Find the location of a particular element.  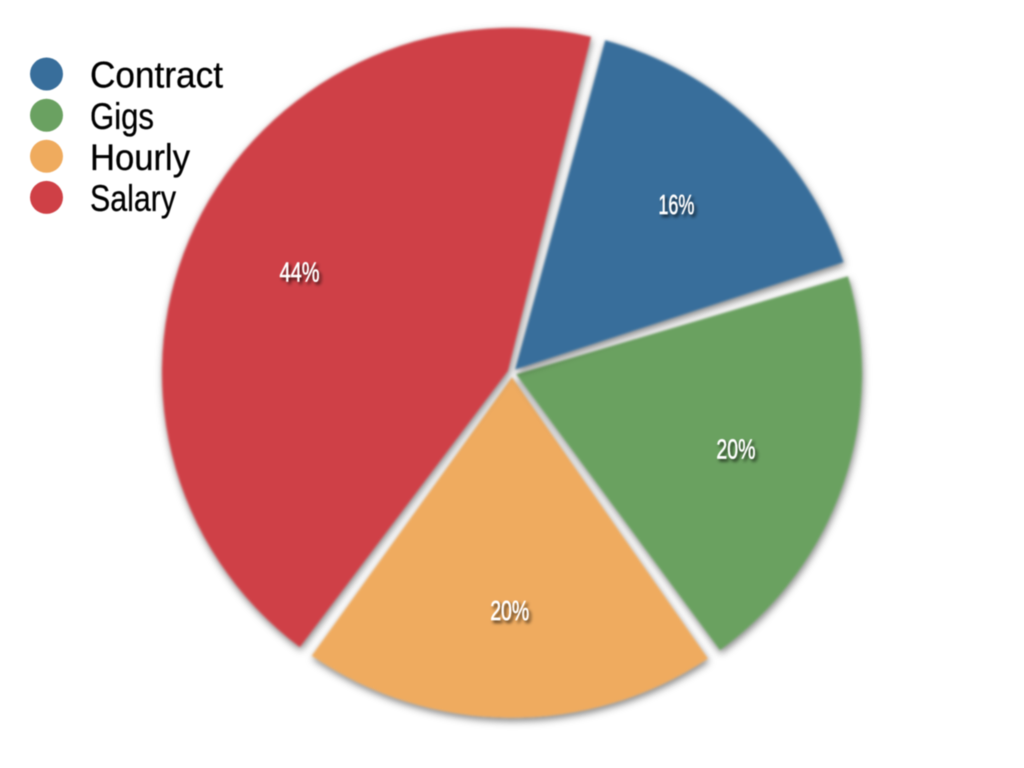

svg-text: Contract is located at coordinates (157, 75).